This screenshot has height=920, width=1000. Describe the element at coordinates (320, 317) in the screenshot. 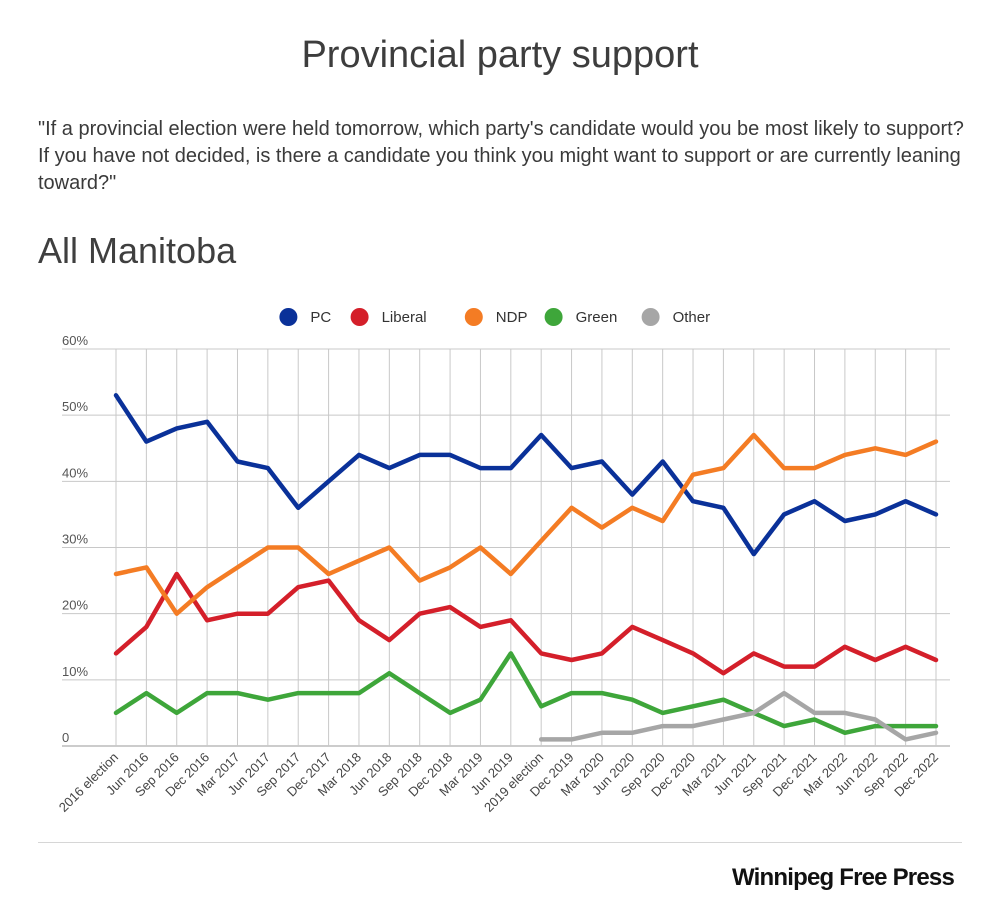

I see `legend-label: PC` at that location.